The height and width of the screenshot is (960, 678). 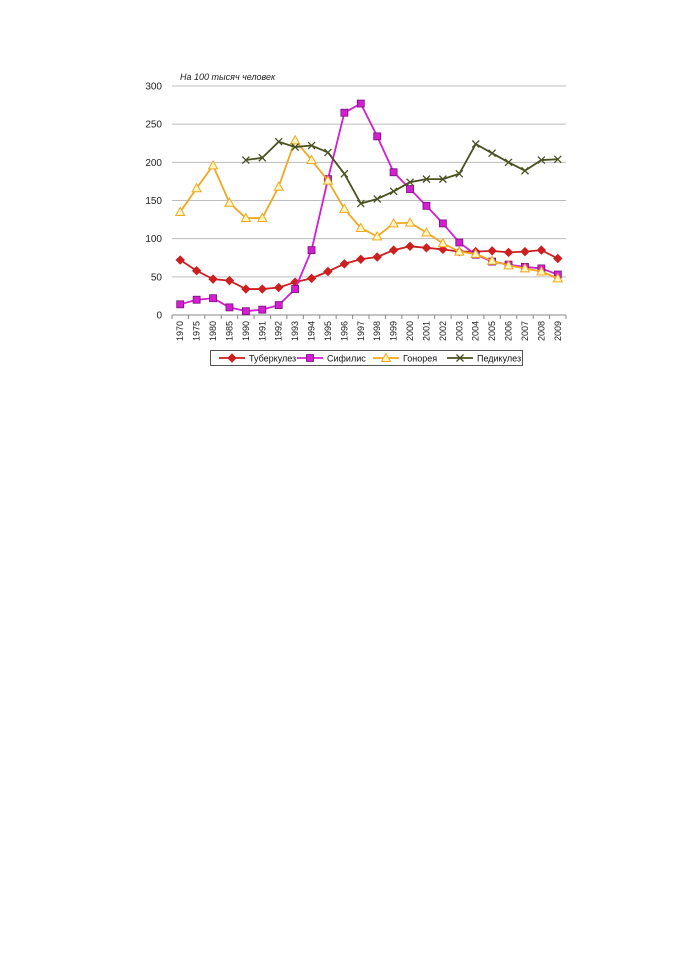 What do you see at coordinates (159, 316) in the screenshot?
I see `y-tick-label: 0` at bounding box center [159, 316].